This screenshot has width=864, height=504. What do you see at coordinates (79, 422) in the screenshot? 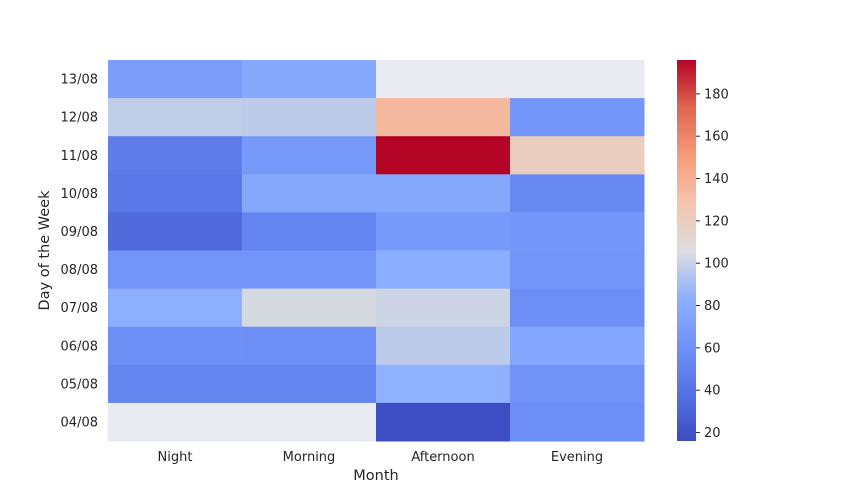
I see `y-tick-label: 04/08` at bounding box center [79, 422].